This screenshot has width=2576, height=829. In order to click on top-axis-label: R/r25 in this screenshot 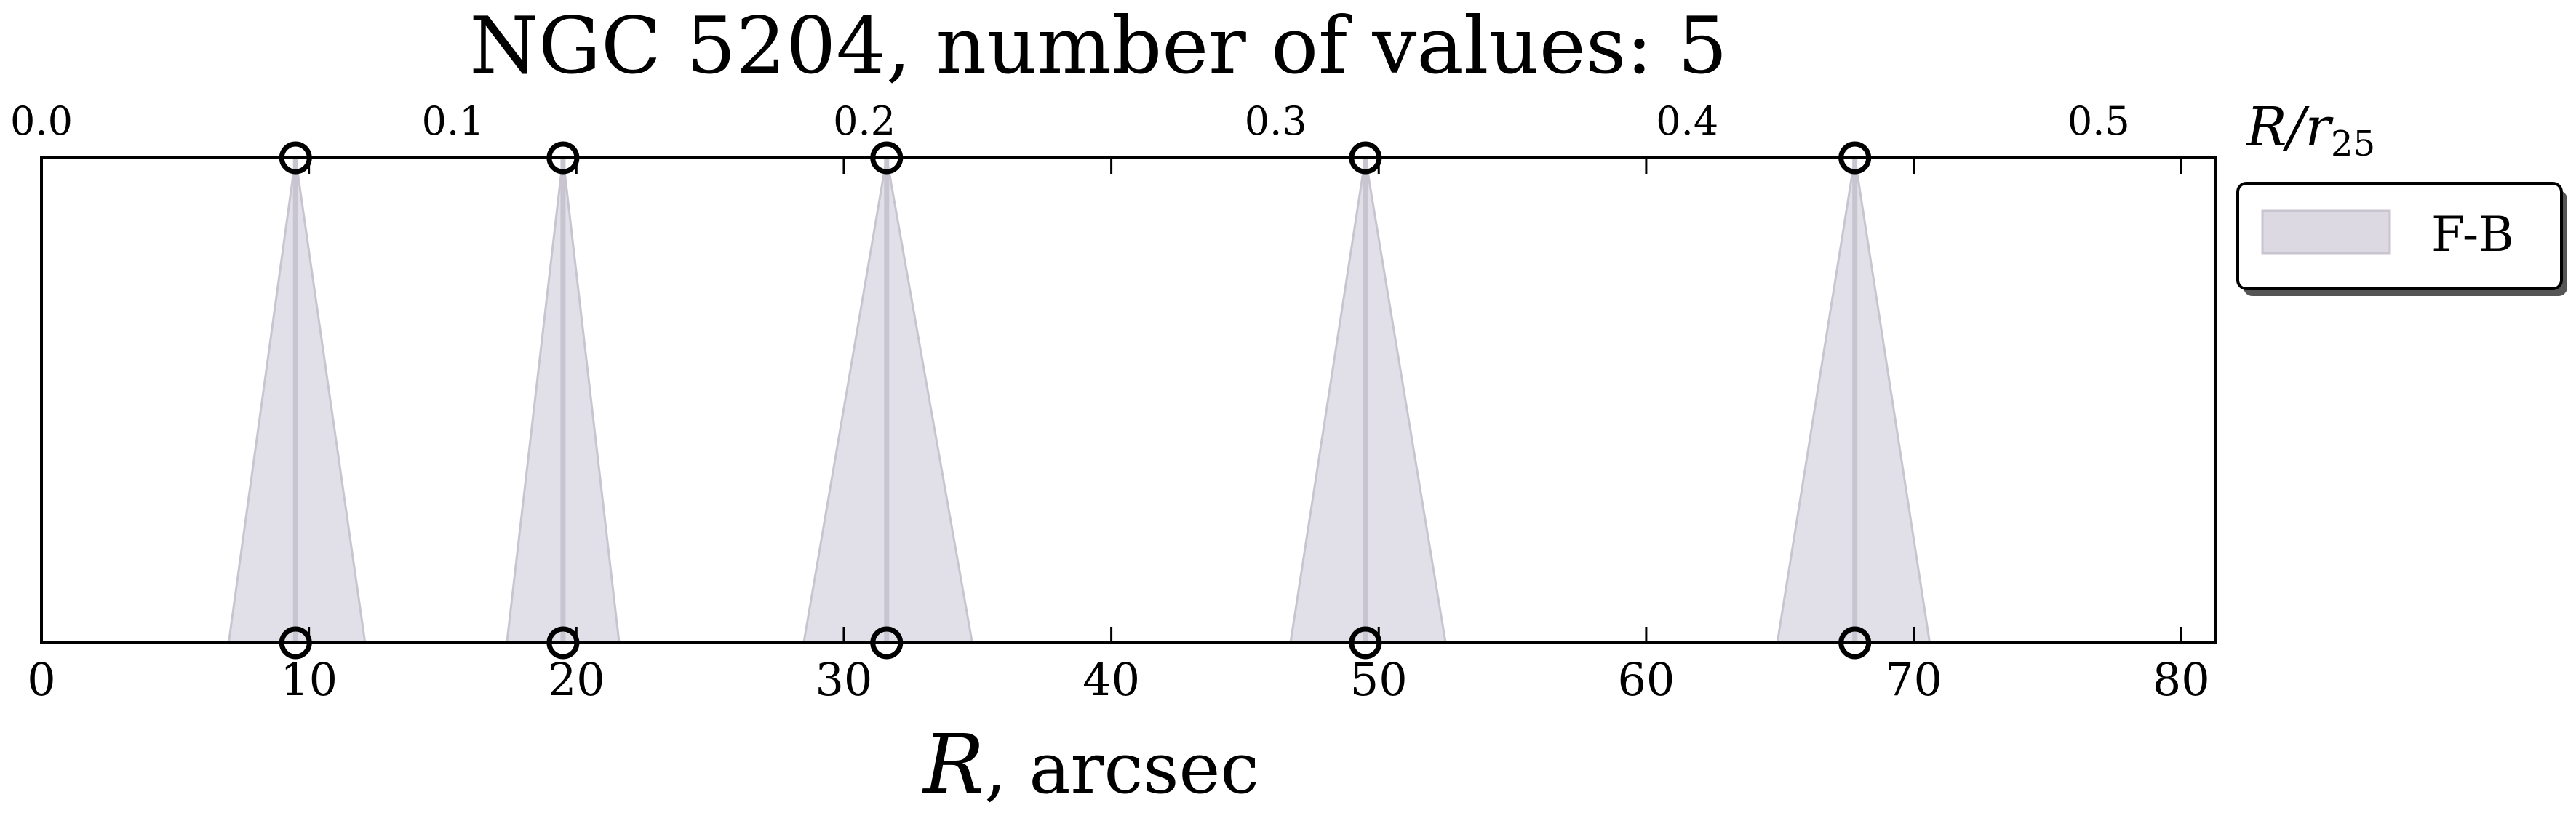, I will do `click(2310, 130)`.